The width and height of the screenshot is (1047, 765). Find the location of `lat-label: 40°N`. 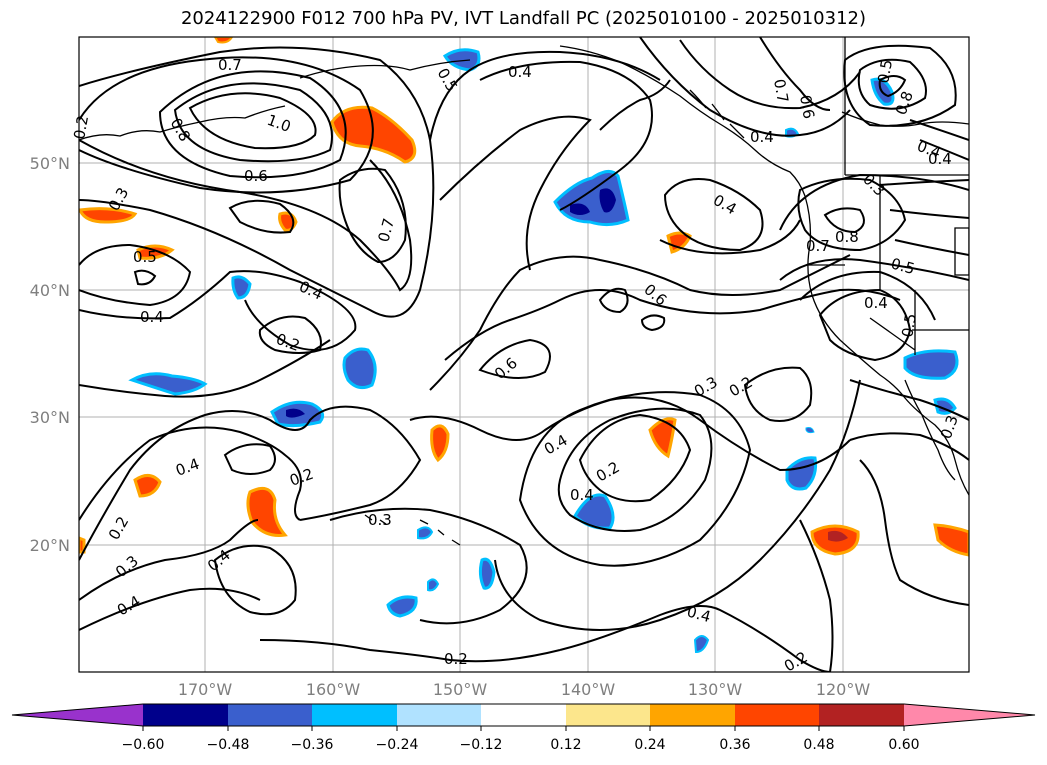

lat-label: 40°N is located at coordinates (50, 290).